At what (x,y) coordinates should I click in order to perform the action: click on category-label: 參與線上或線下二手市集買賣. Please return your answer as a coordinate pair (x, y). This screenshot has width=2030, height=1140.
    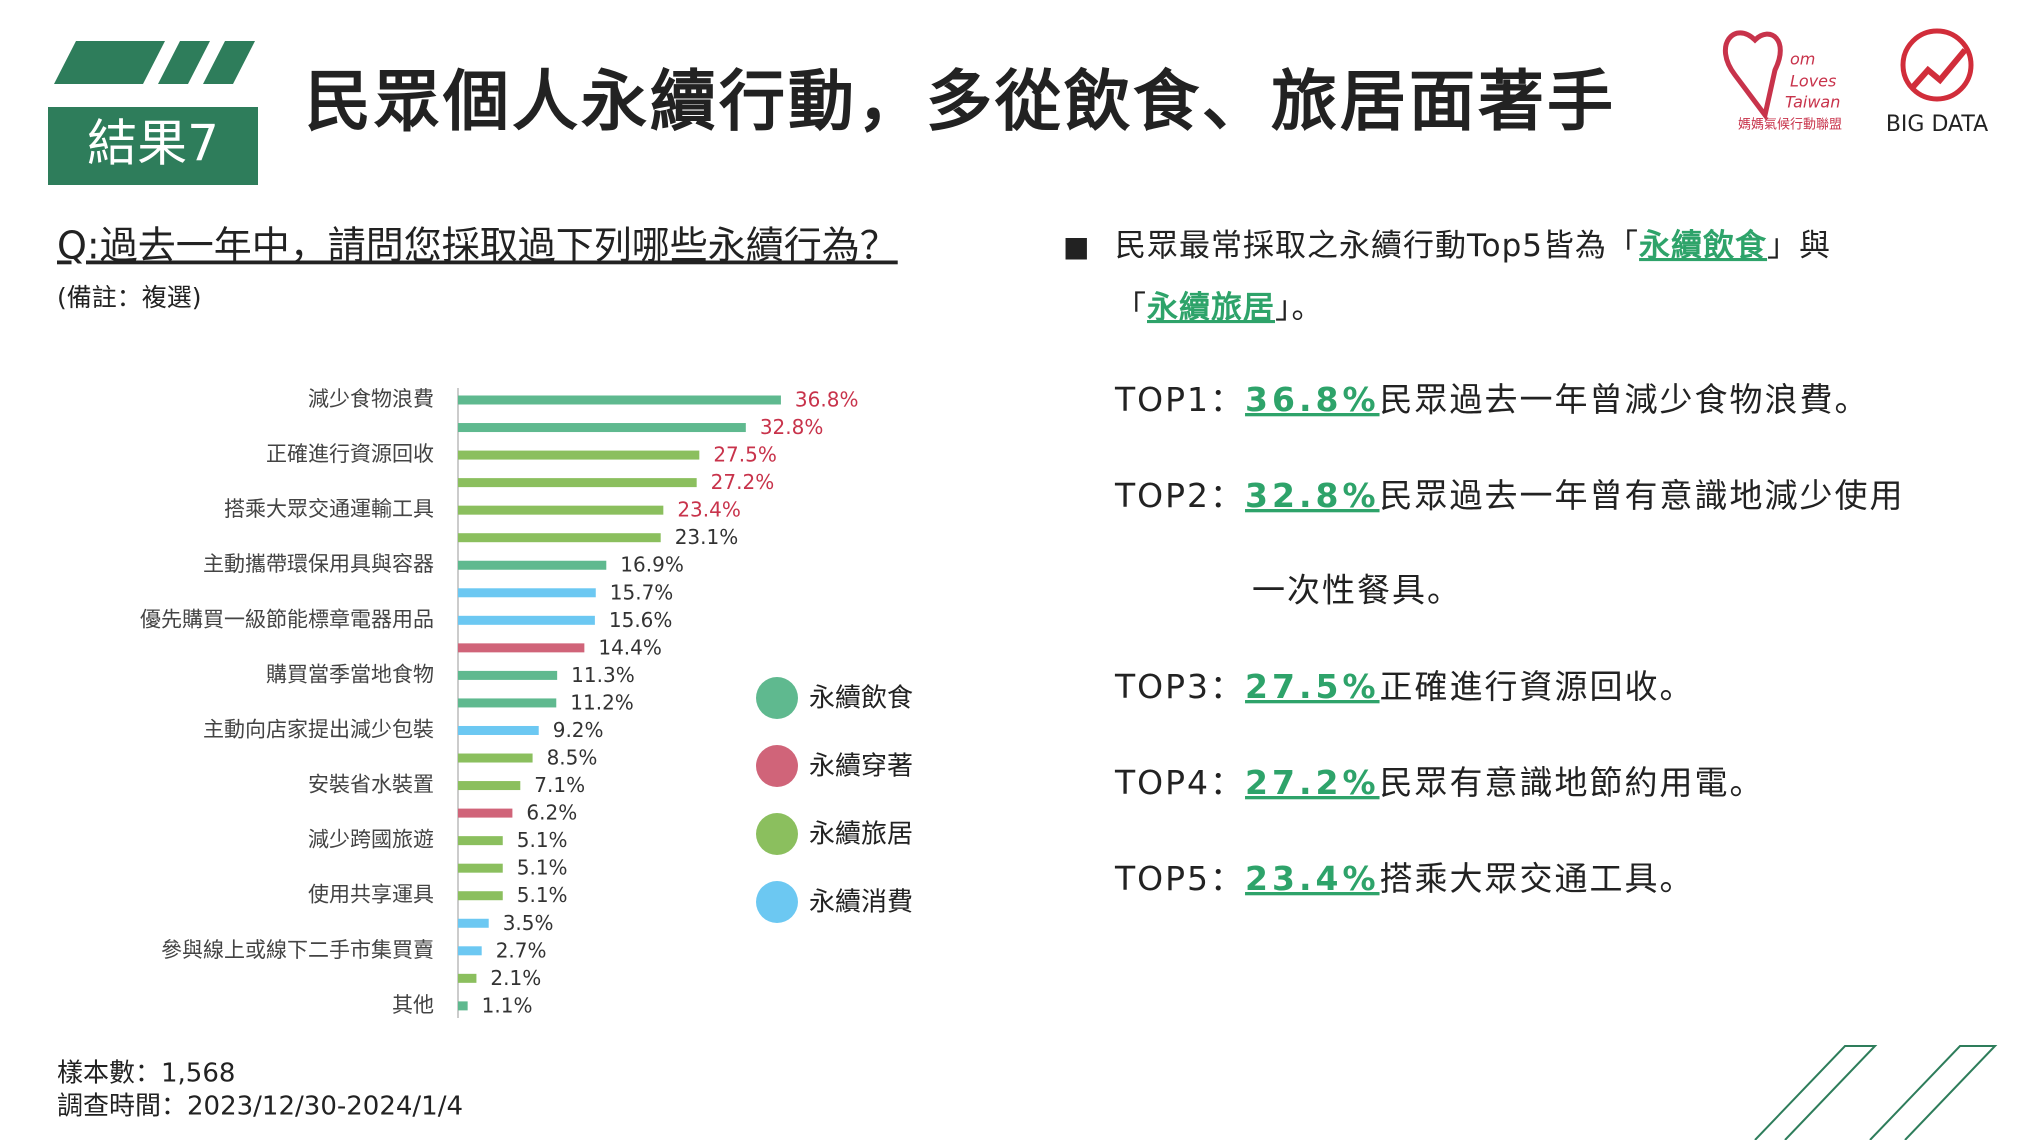
    Looking at the image, I should click on (297, 950).